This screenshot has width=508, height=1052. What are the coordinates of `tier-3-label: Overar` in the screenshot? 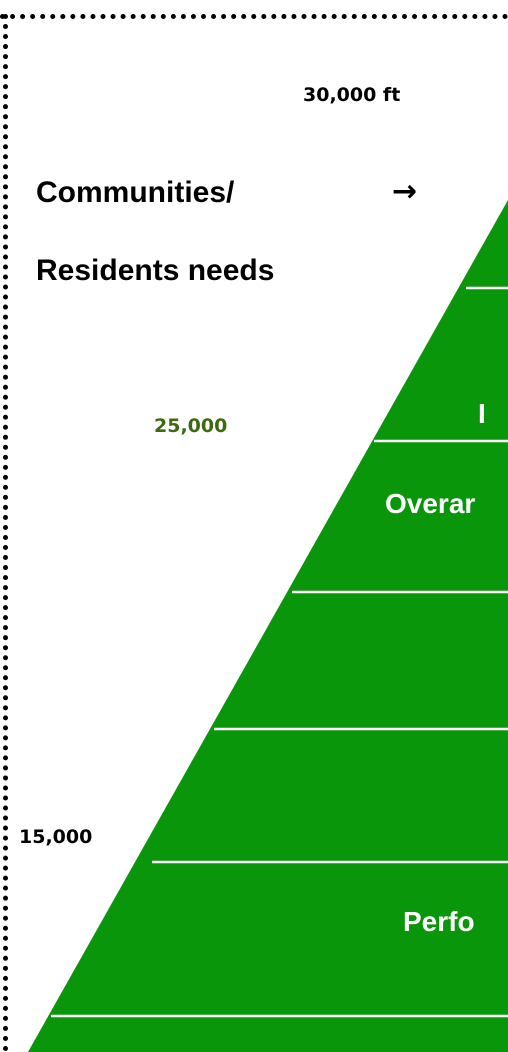 It's located at (430, 503).